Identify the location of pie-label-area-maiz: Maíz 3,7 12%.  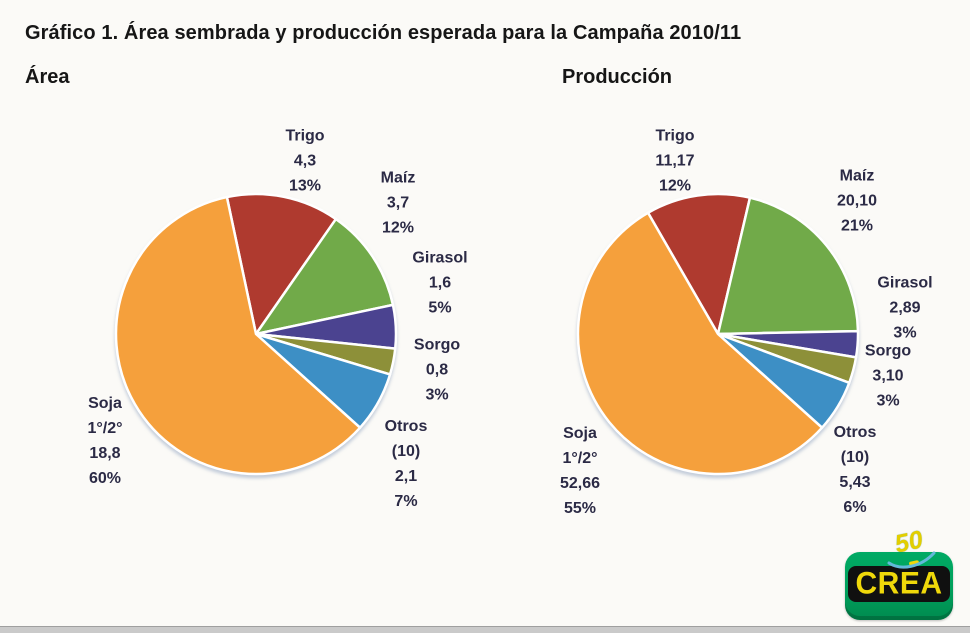
(398, 203).